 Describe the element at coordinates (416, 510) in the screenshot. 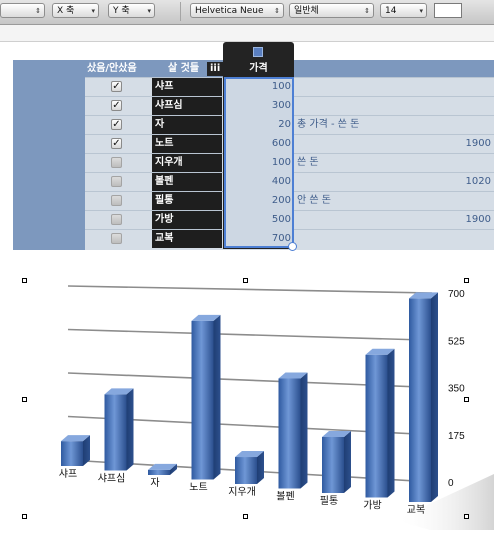

I see `x-tick-label: 교복` at that location.